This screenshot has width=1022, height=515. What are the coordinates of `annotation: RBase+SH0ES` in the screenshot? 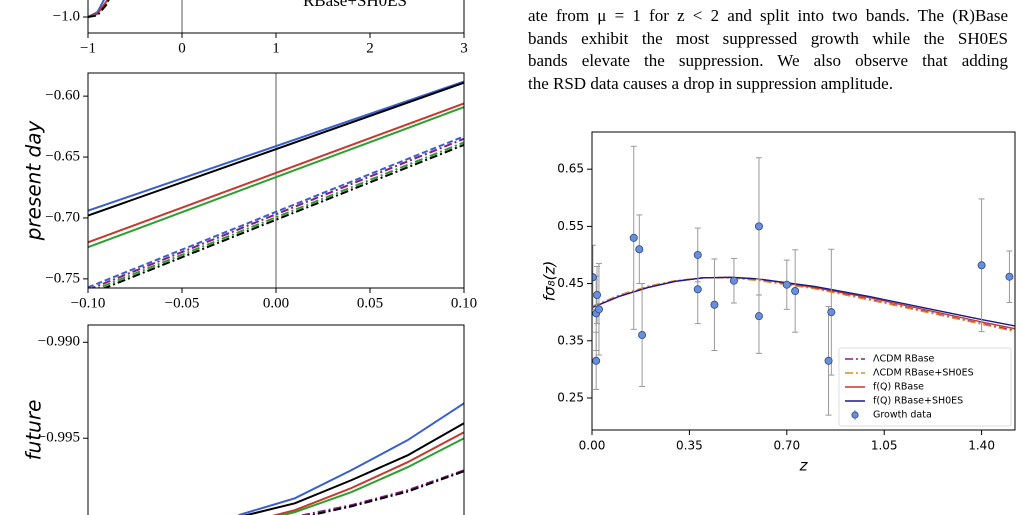 It's located at (355, 5).